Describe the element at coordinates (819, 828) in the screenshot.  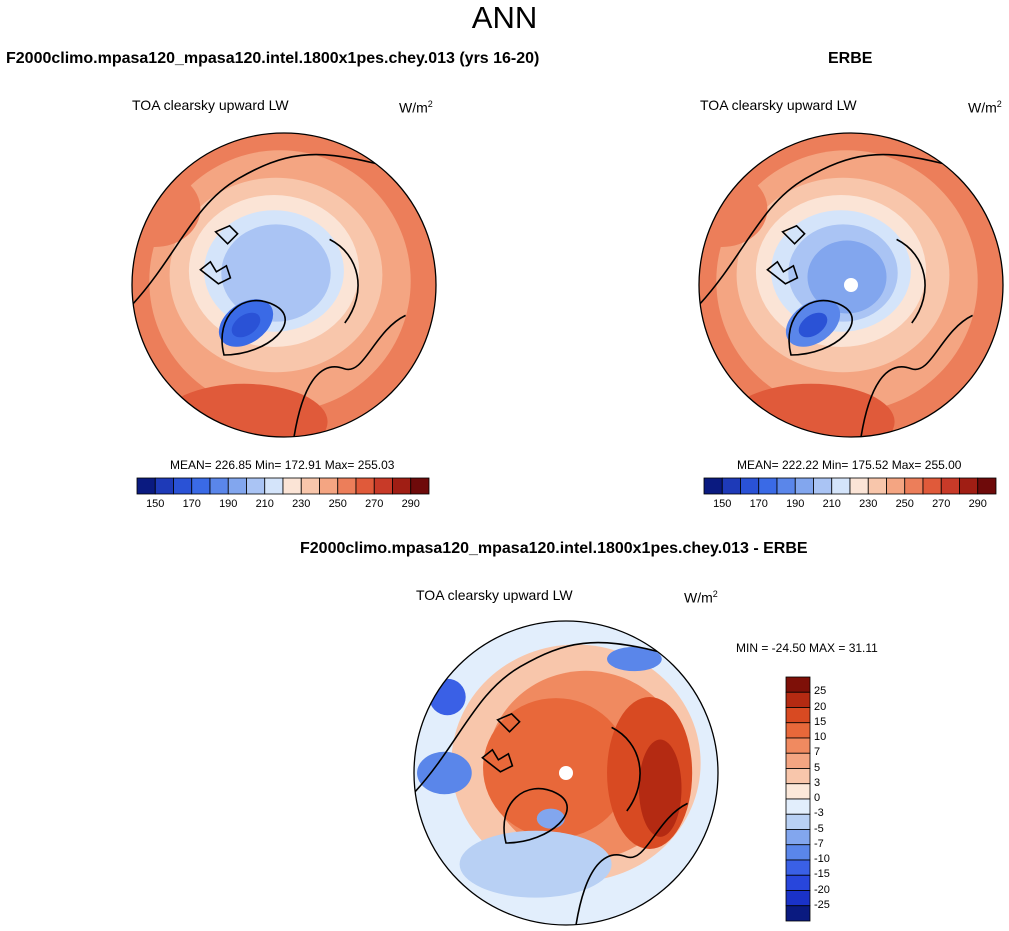
I see `colorbar-tick-label: -5` at that location.